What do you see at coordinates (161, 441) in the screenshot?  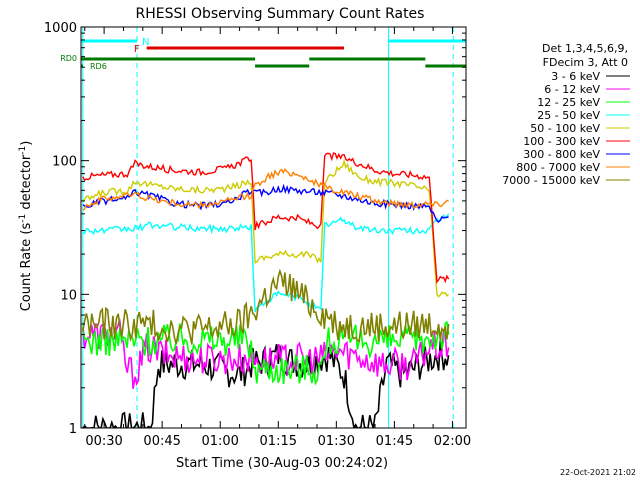 I see `x-tick-label-1: 00:45` at bounding box center [161, 441].